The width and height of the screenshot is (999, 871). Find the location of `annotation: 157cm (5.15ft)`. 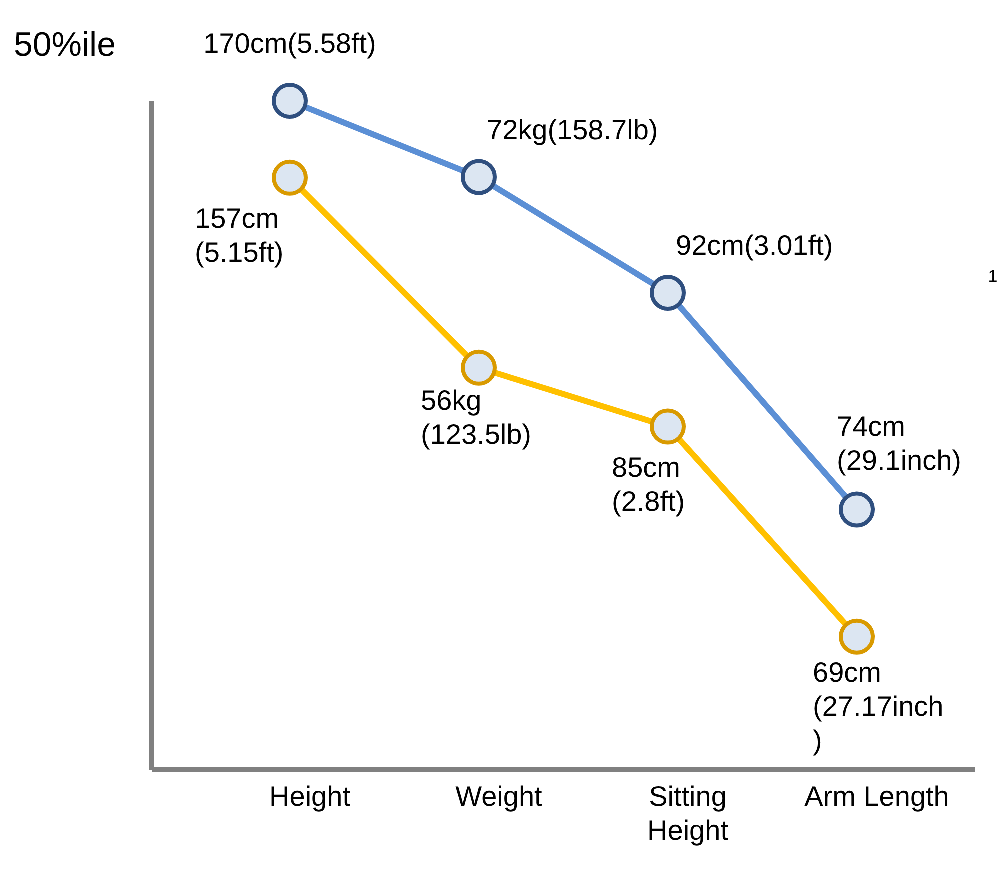

annotation: 157cm (5.15ft) is located at coordinates (239, 235).